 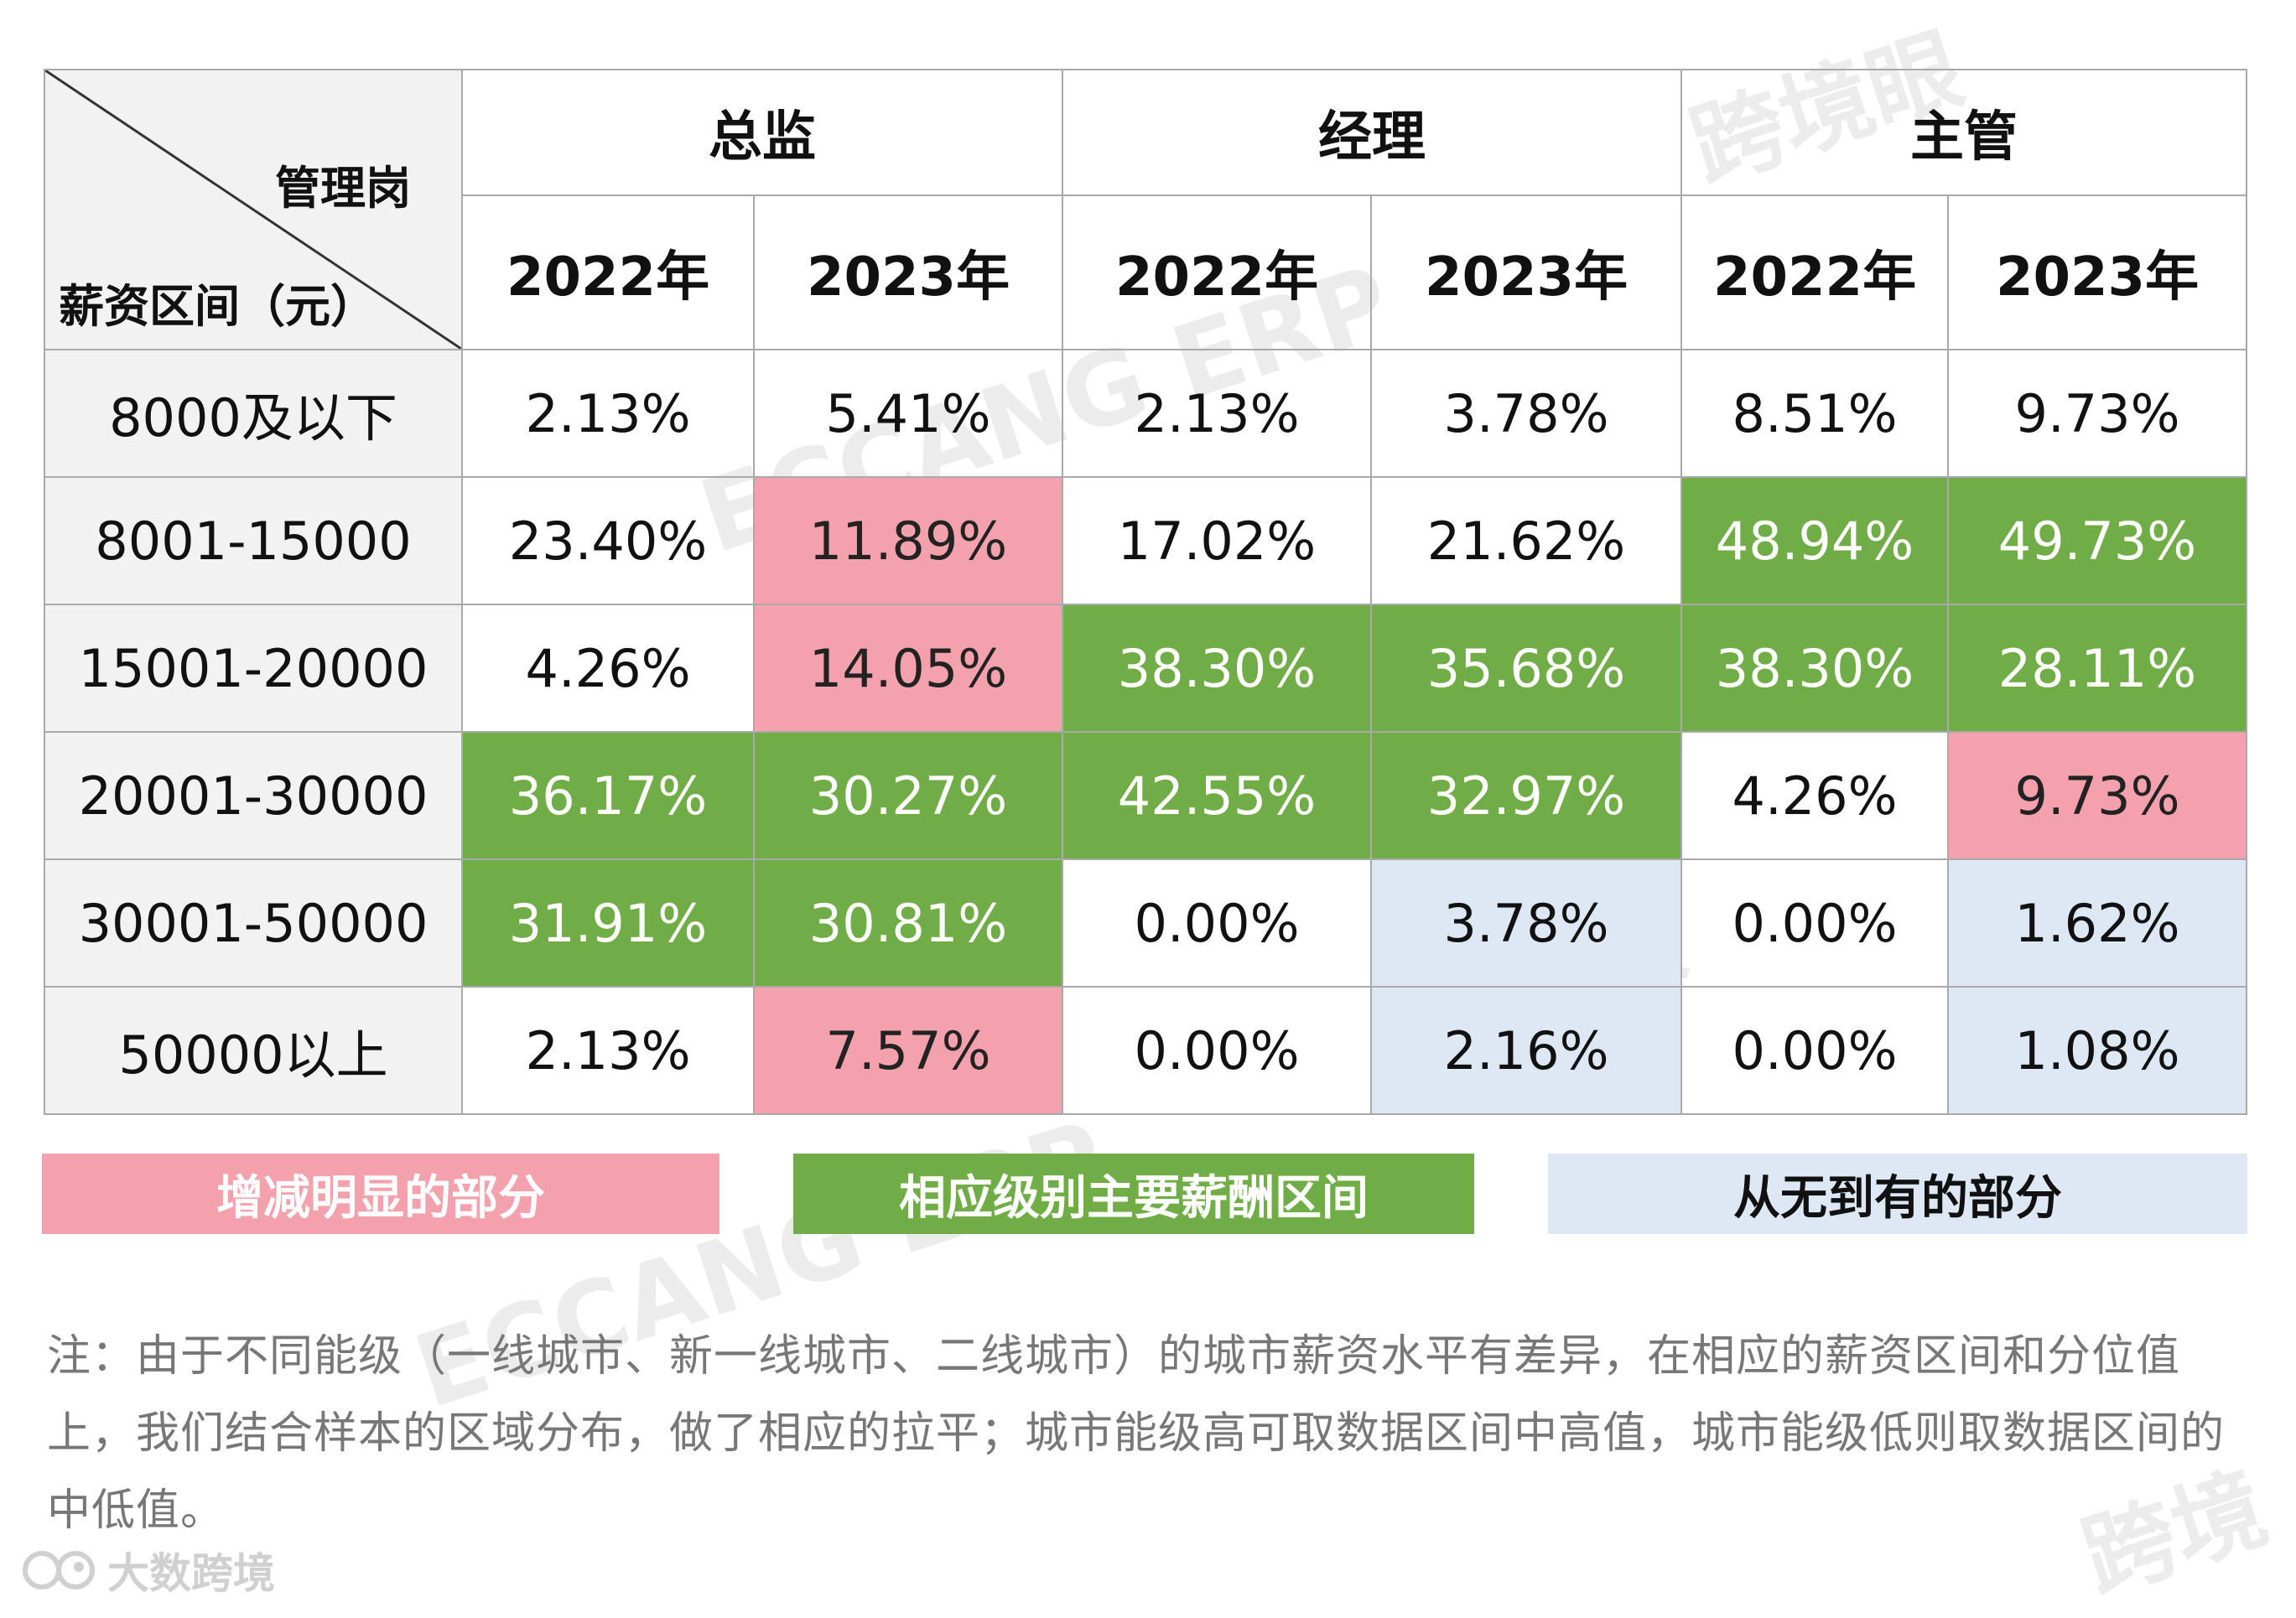 I want to click on header-row-years: 2022年 2023年 2022年 2023年 2022年 2023年, so click(x=1145, y=272).